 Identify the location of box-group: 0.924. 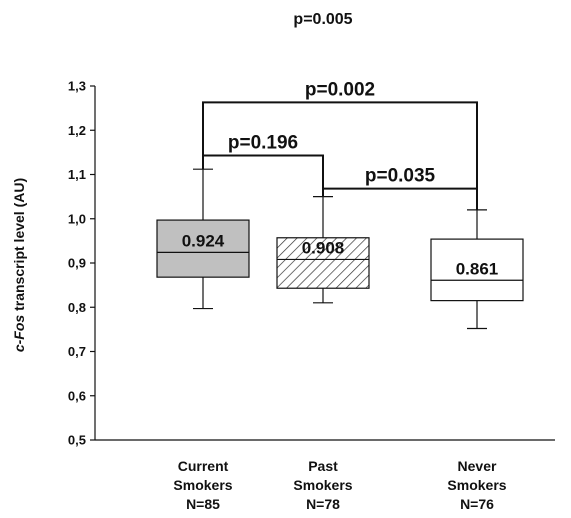
(203, 239).